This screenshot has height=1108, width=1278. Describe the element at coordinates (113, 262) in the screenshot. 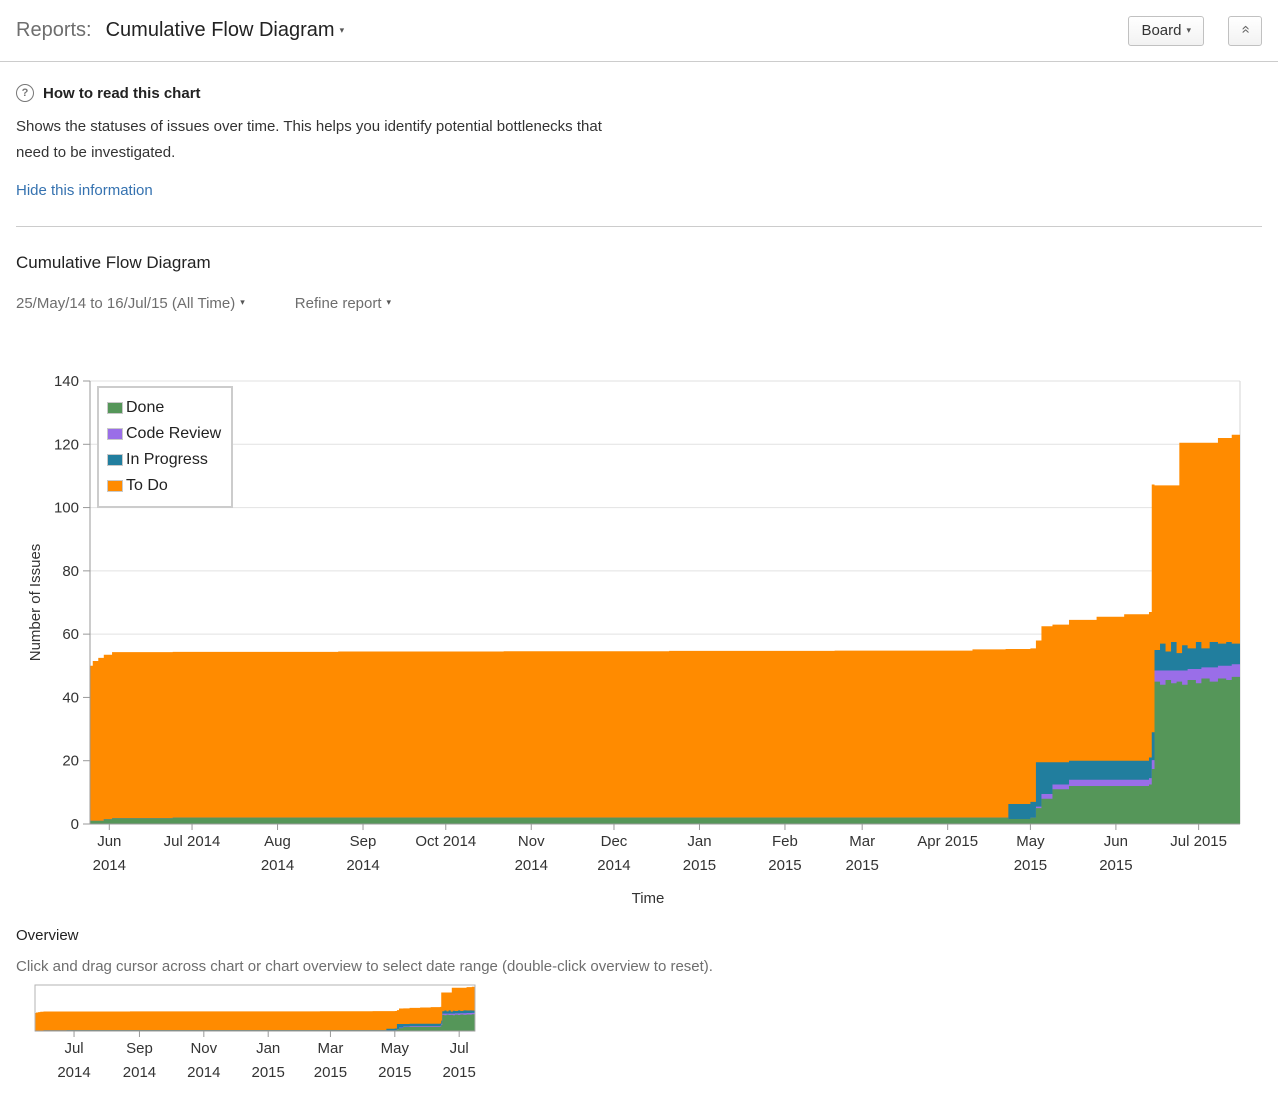

I see `report-heading: Cumulative Flow Diagram` at that location.